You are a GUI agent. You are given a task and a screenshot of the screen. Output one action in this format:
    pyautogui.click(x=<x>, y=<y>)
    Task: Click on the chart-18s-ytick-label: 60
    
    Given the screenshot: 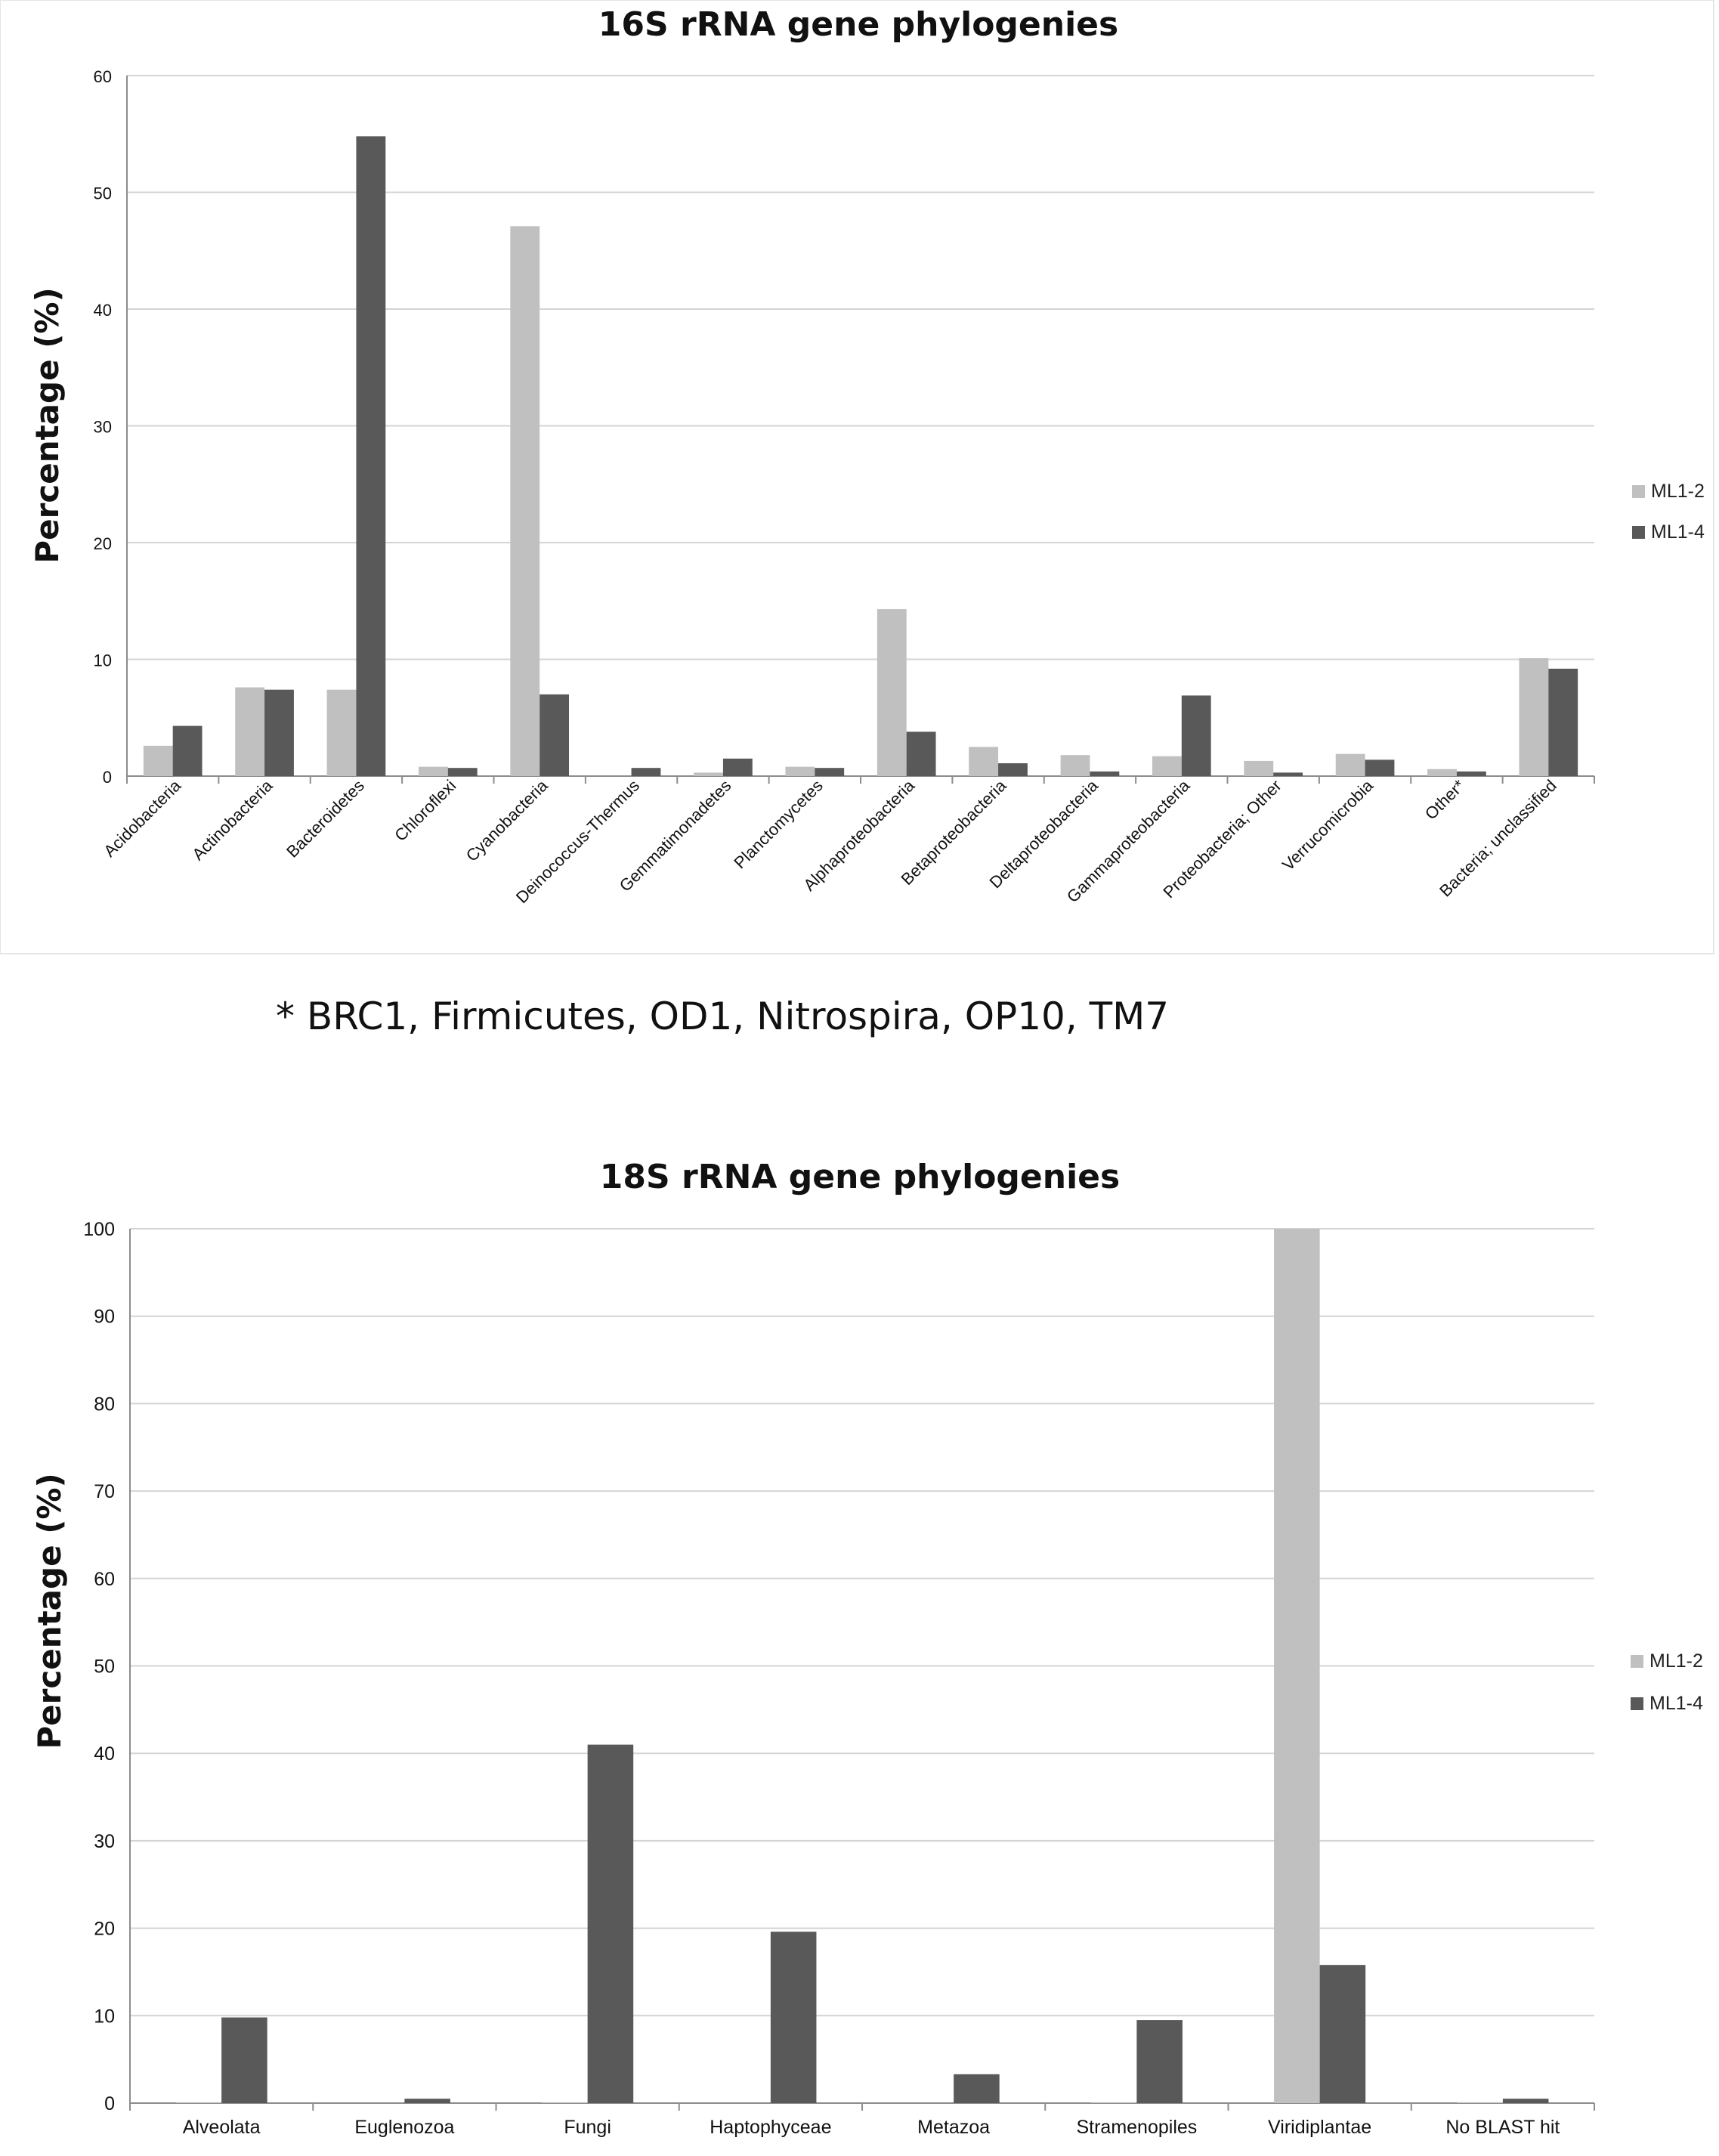 What is the action you would take?
    pyautogui.click(x=104, y=1579)
    